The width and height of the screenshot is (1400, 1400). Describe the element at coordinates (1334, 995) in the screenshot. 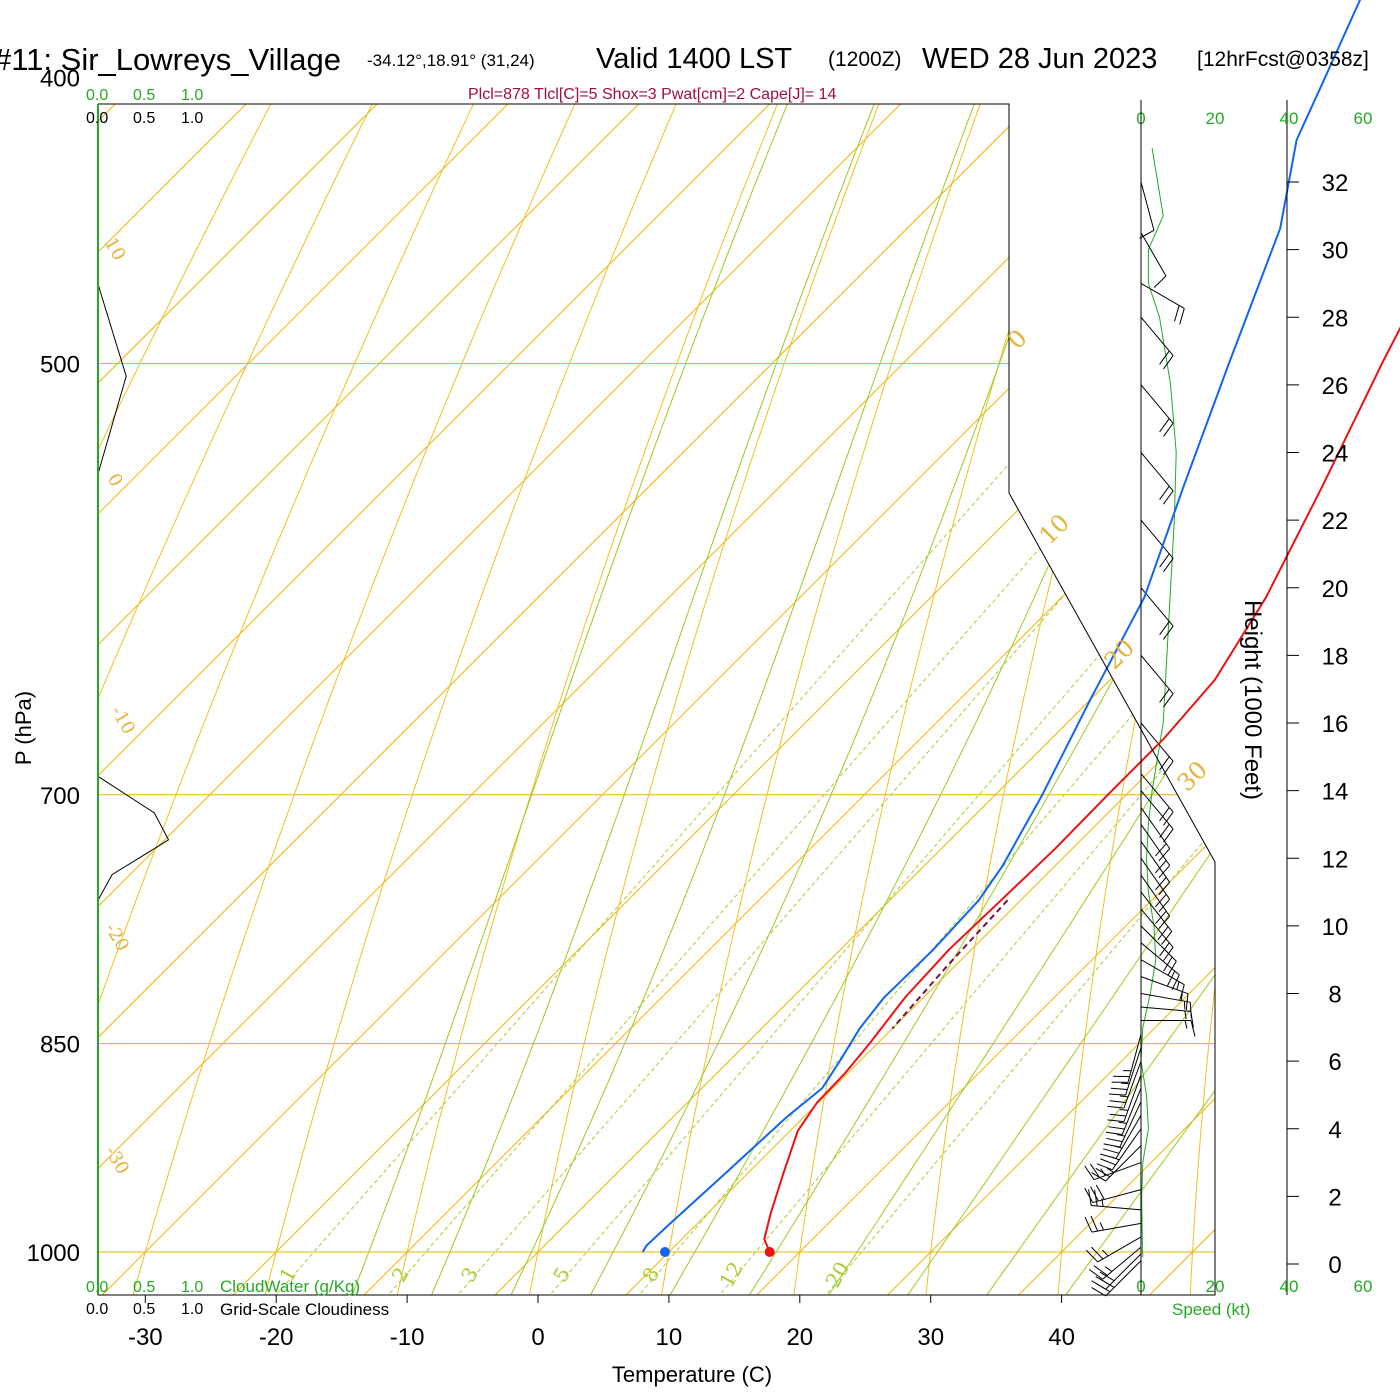

I see `height-tick-8: 8` at that location.